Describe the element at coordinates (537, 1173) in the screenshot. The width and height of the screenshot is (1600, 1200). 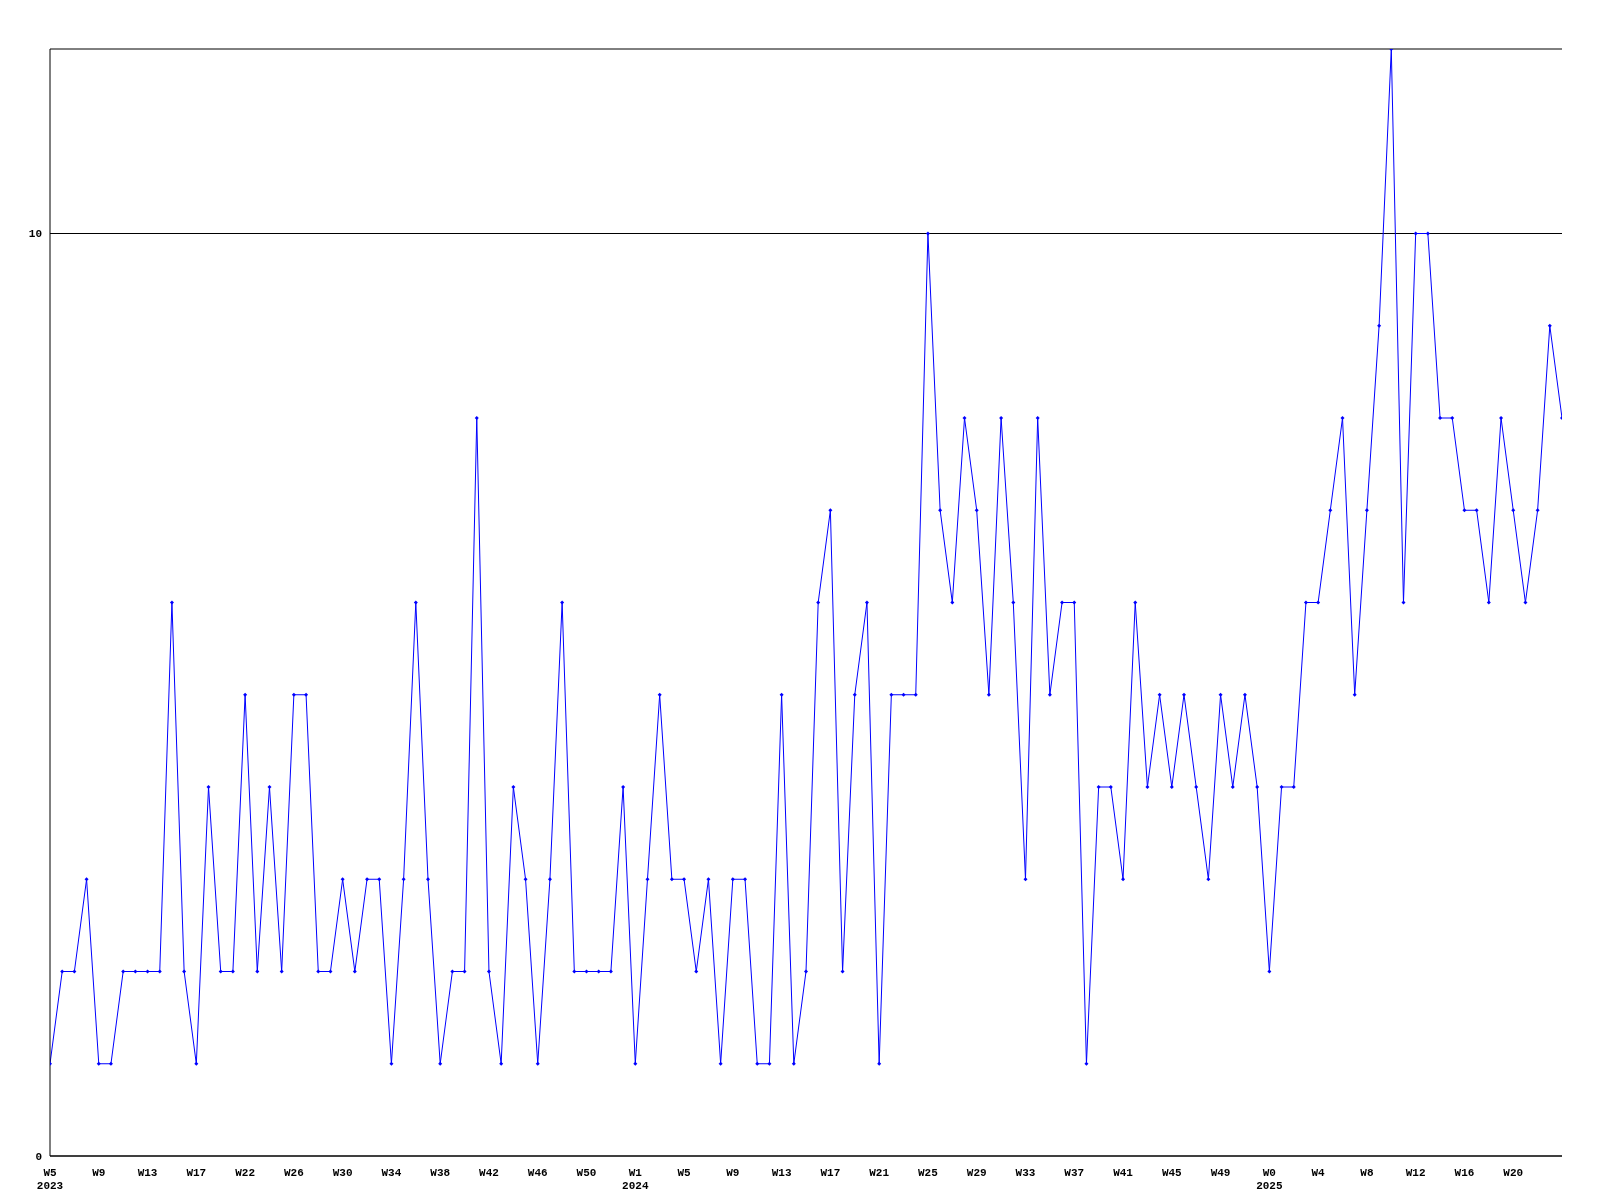
I see `x-tick-label: W46` at that location.